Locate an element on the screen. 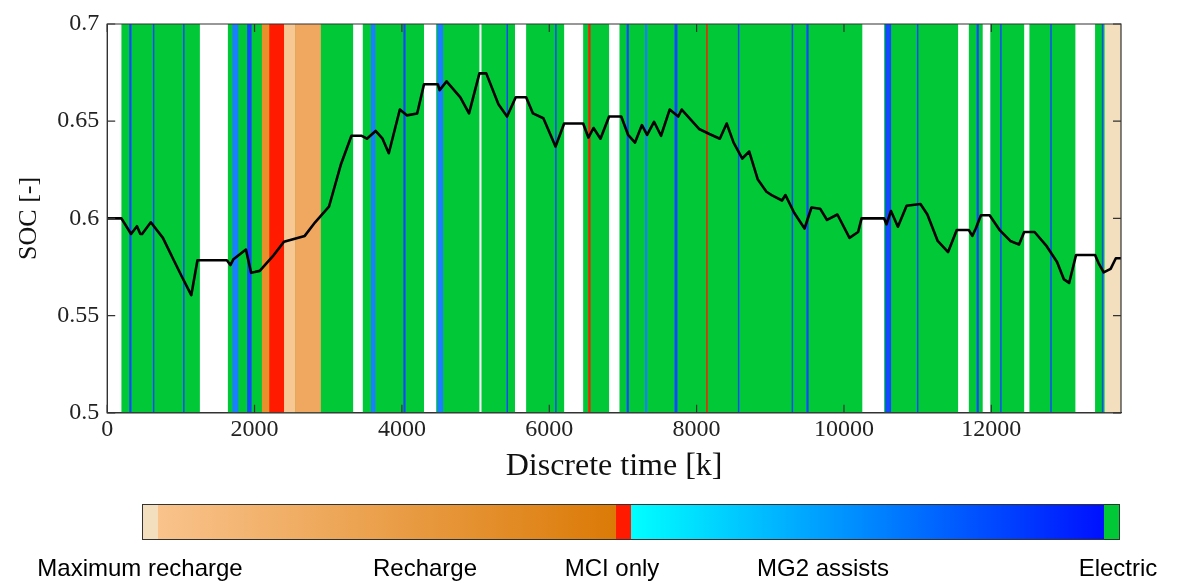 Image resolution: width=1179 pixels, height=586 pixels. x-axis-title: Discrete time [k] is located at coordinates (614, 464).